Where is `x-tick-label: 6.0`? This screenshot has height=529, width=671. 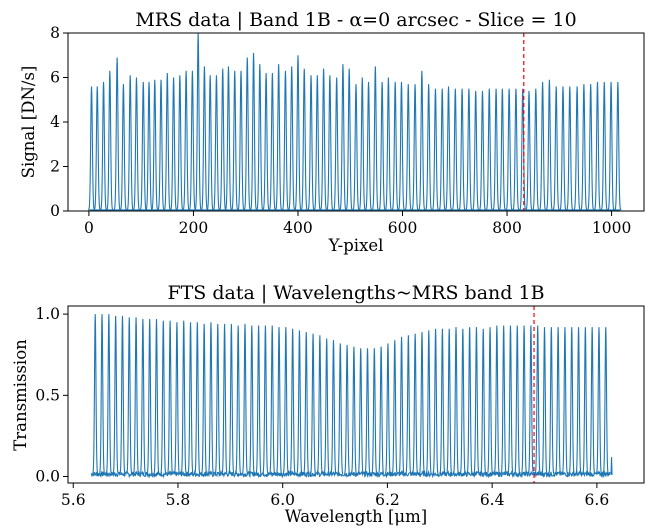
x-tick-label: 6.0 is located at coordinates (282, 500).